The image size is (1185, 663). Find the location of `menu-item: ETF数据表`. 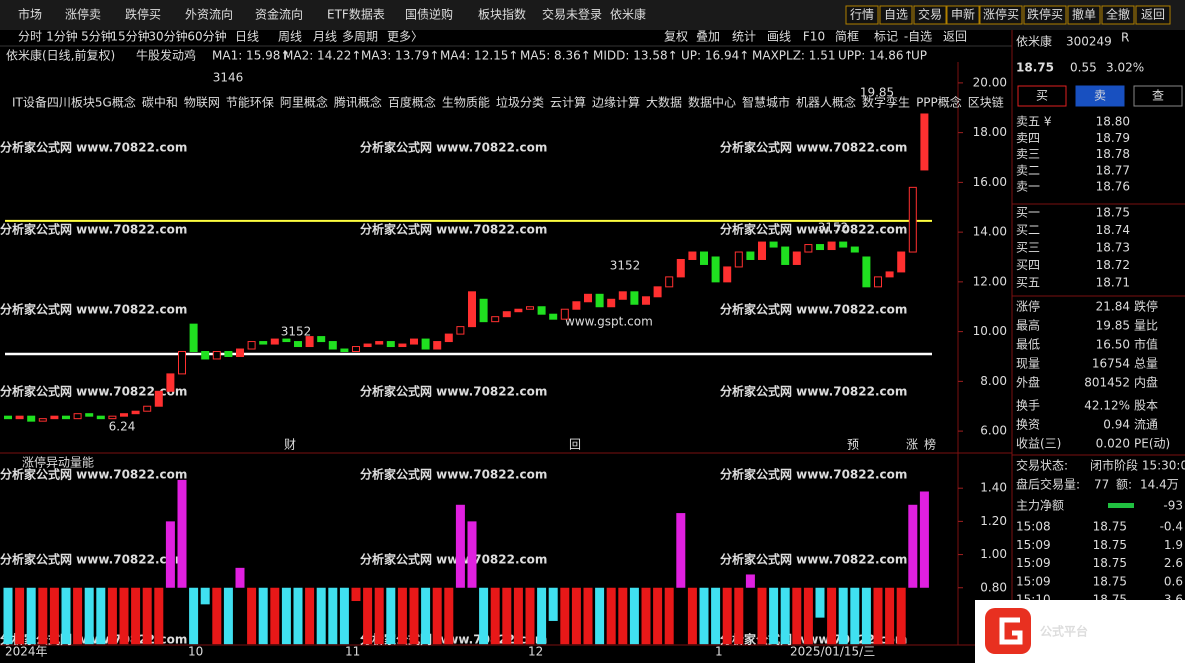

menu-item: ETF数据表 is located at coordinates (356, 14).